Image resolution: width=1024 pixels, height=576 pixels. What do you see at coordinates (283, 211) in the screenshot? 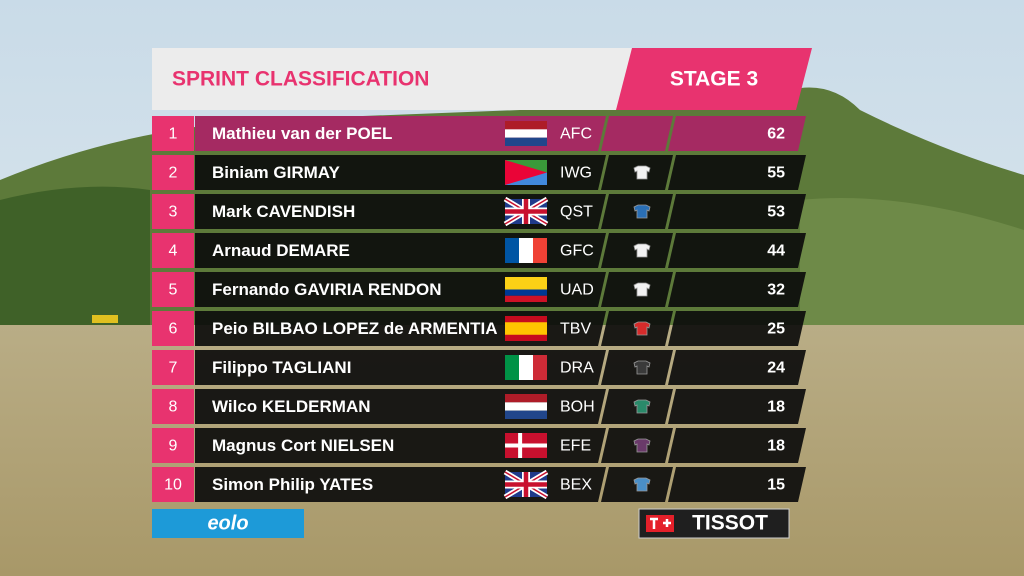
I see `rider-name: Mark CAVENDISH` at bounding box center [283, 211].